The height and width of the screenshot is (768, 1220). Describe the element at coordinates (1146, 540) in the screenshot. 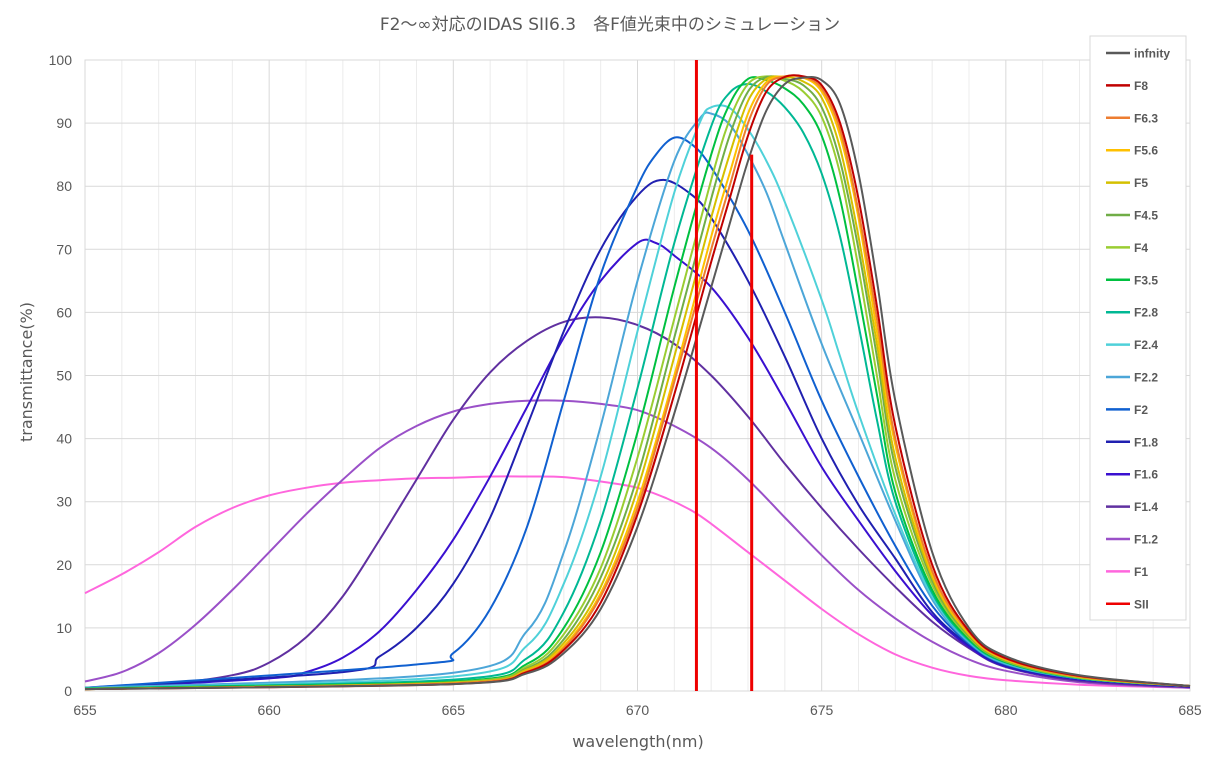

I see `legend-entry: F1.2` at that location.